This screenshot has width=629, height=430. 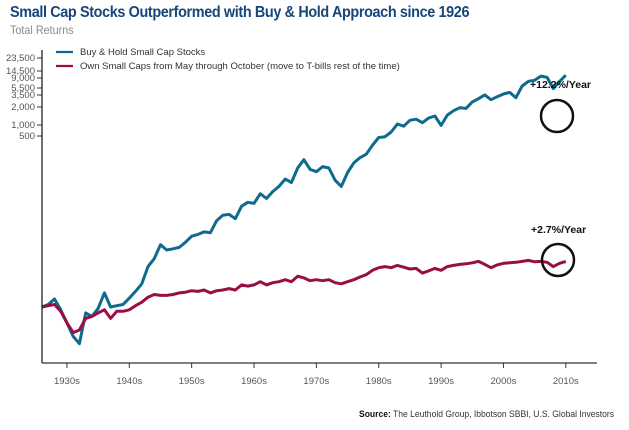 What do you see at coordinates (504, 381) in the screenshot?
I see `x-tick-label: 2000s` at bounding box center [504, 381].